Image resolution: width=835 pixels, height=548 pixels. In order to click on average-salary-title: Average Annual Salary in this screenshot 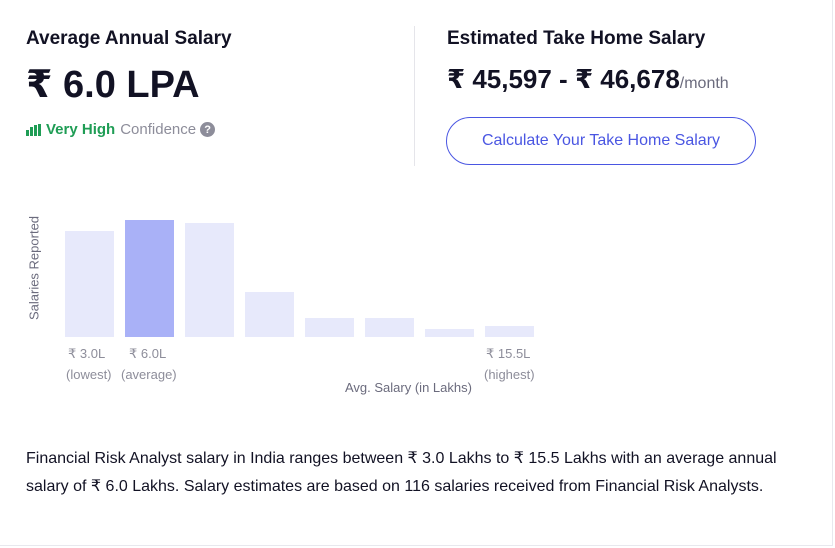, I will do `click(129, 38)`.